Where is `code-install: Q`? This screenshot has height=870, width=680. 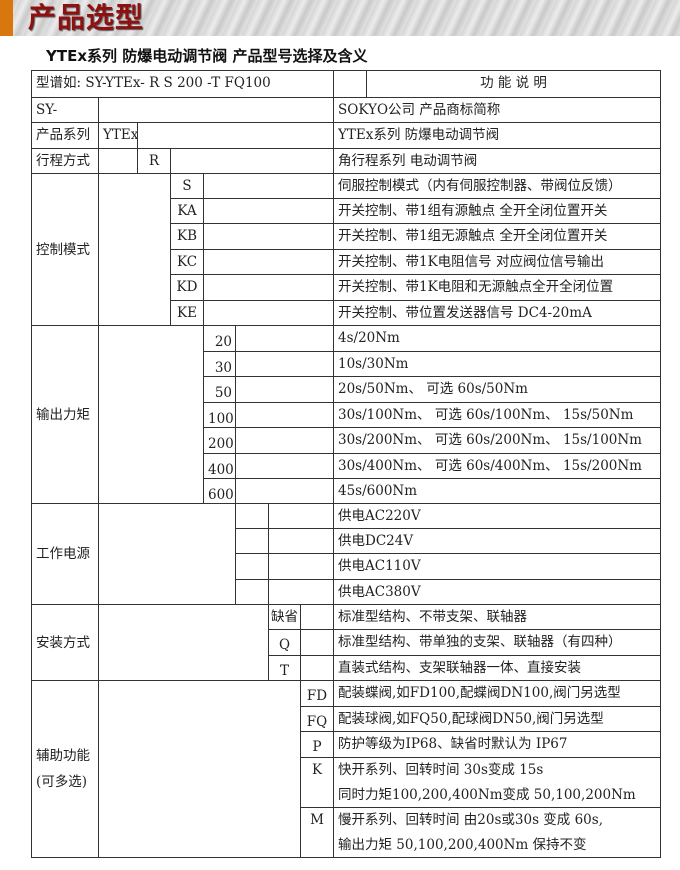 code-install: Q is located at coordinates (284, 642).